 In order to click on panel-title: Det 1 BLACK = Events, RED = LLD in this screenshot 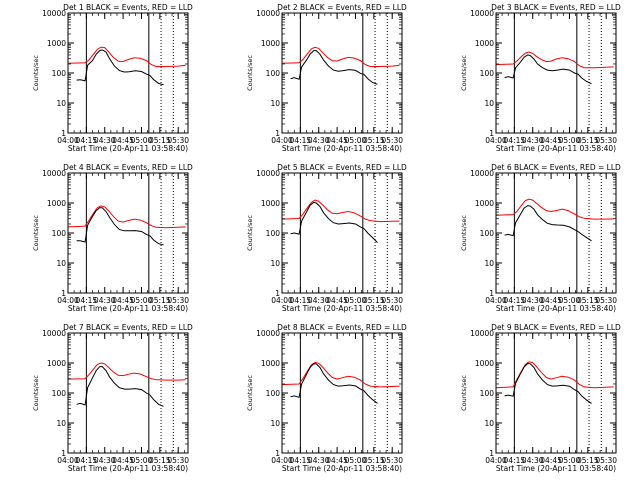, I will do `click(128, 7)`.